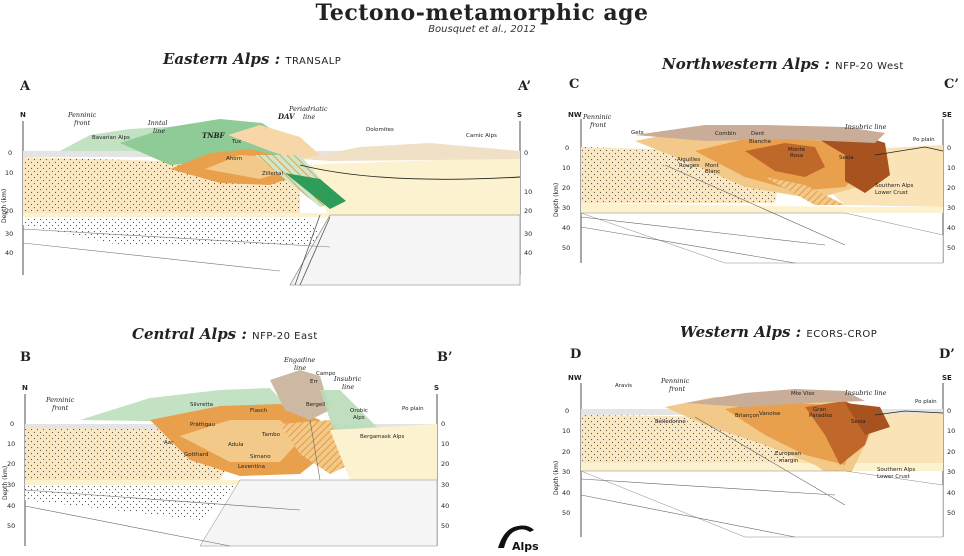  Describe the element at coordinates (947, 354) in the screenshot. I see `section-d-prime-label: D’` at that location.